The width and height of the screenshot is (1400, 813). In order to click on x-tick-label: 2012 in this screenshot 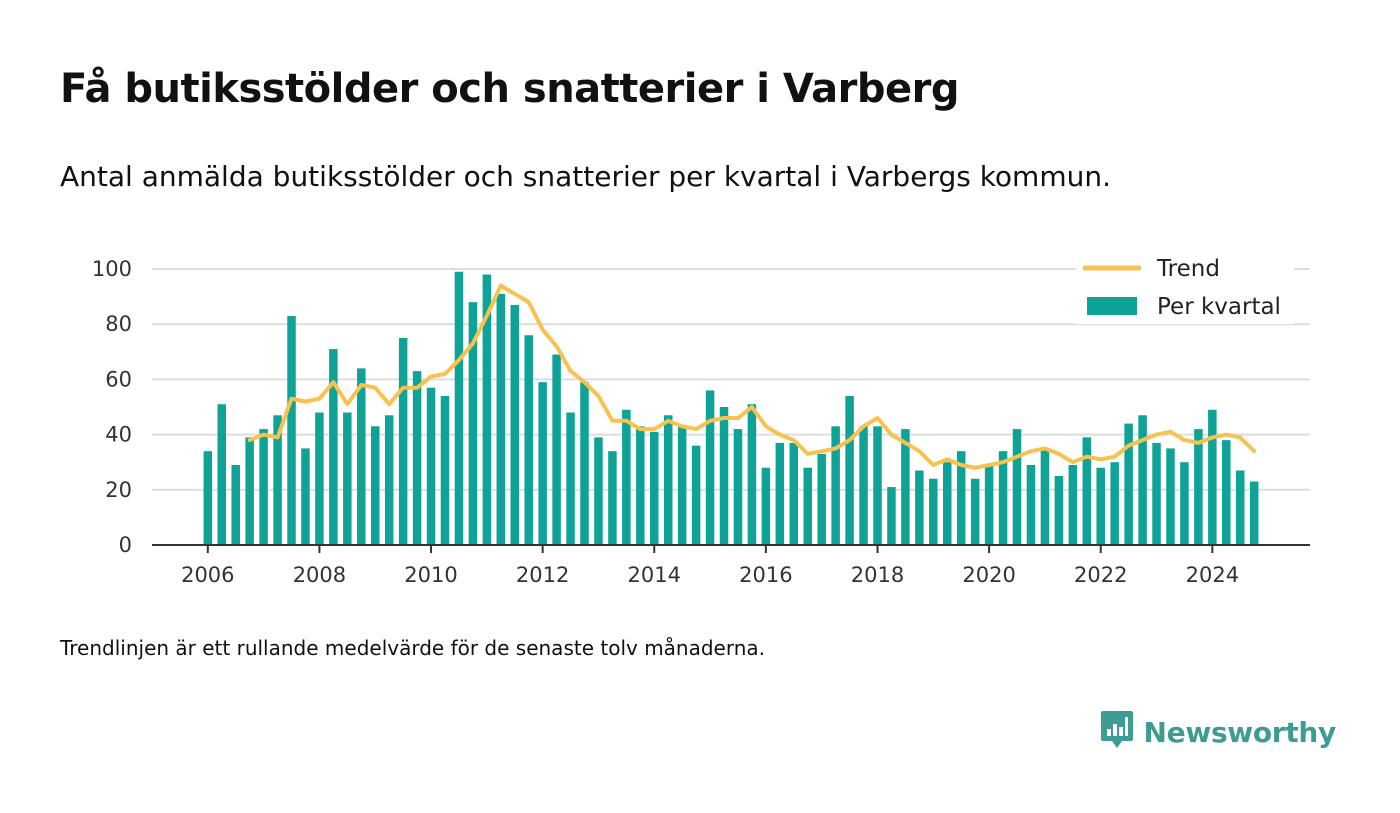, I will do `click(542, 575)`.